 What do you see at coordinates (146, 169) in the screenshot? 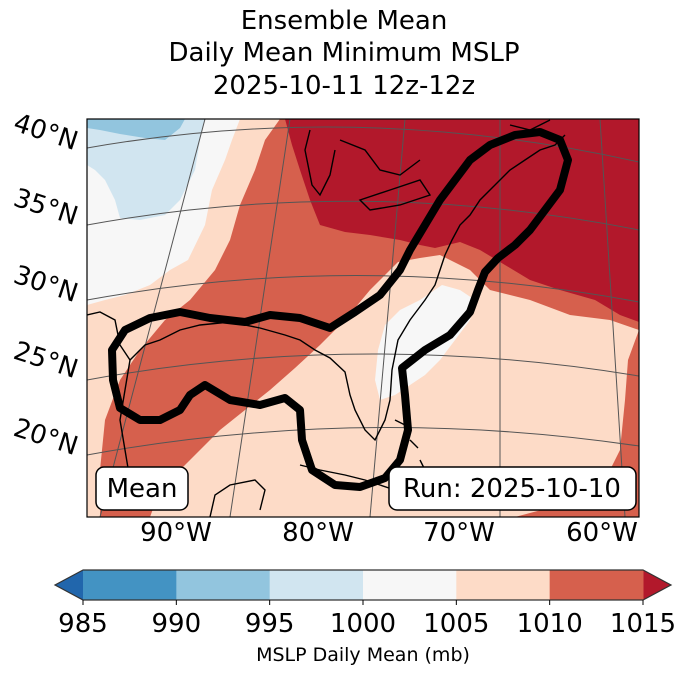
I see `field-region-upper-midwest` at bounding box center [146, 169].